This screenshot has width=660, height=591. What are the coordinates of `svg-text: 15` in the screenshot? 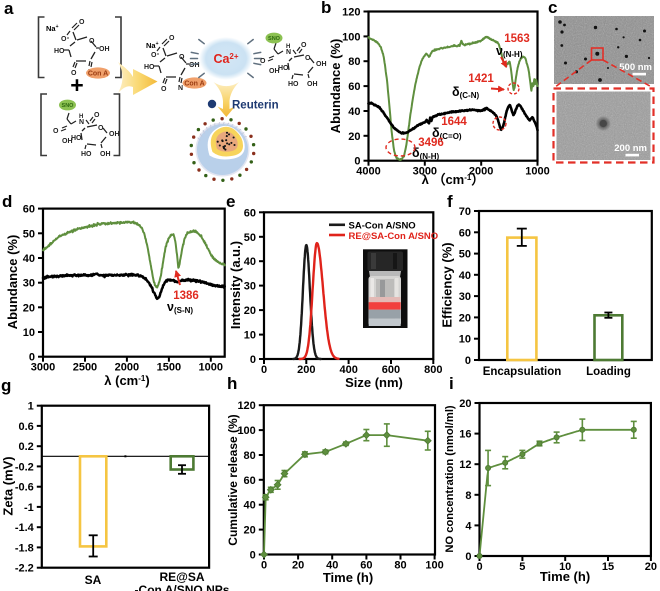 It's located at (608, 567).